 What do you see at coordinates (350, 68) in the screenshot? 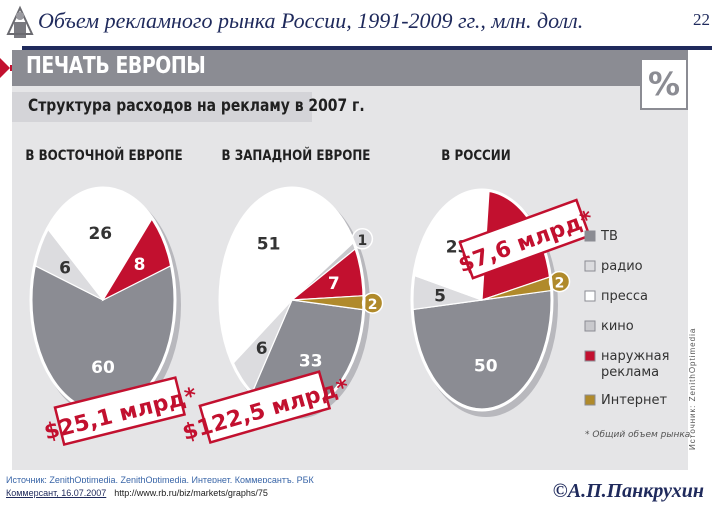
I see `panel-header-bar` at bounding box center [350, 68].